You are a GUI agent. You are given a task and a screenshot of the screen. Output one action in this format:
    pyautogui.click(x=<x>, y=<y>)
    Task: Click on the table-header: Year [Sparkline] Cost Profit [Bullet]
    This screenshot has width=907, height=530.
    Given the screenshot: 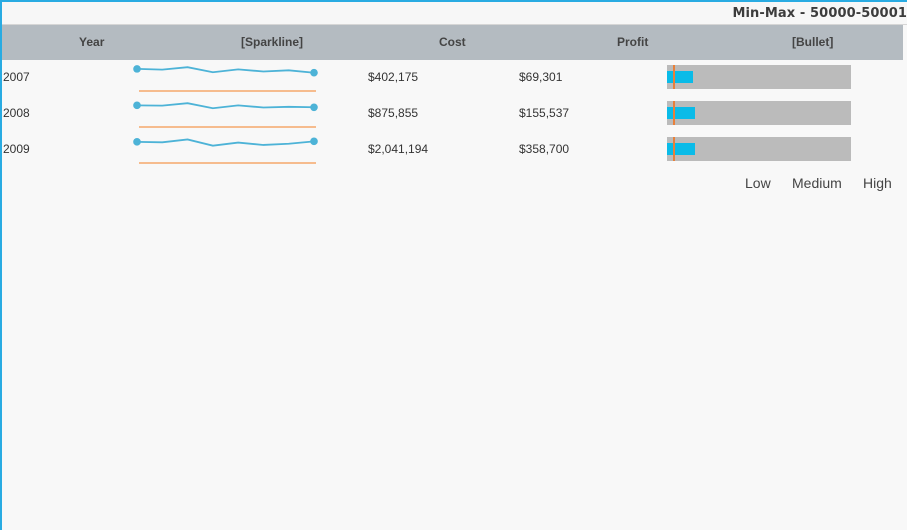 What is the action you would take?
    pyautogui.click(x=452, y=42)
    